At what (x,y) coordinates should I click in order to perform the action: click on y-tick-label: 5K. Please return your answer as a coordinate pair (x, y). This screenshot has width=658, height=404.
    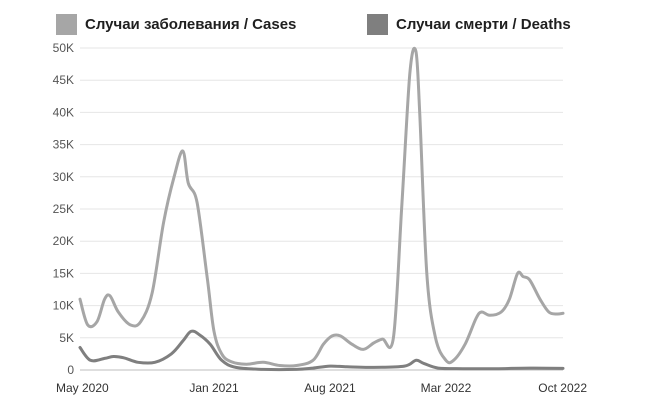
    Looking at the image, I should click on (66, 338).